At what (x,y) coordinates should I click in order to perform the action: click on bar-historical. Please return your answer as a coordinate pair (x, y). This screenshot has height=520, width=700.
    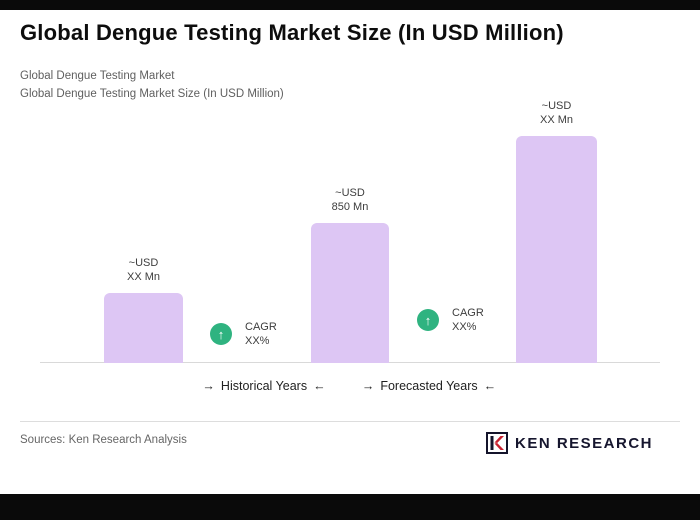
    Looking at the image, I should click on (143, 328).